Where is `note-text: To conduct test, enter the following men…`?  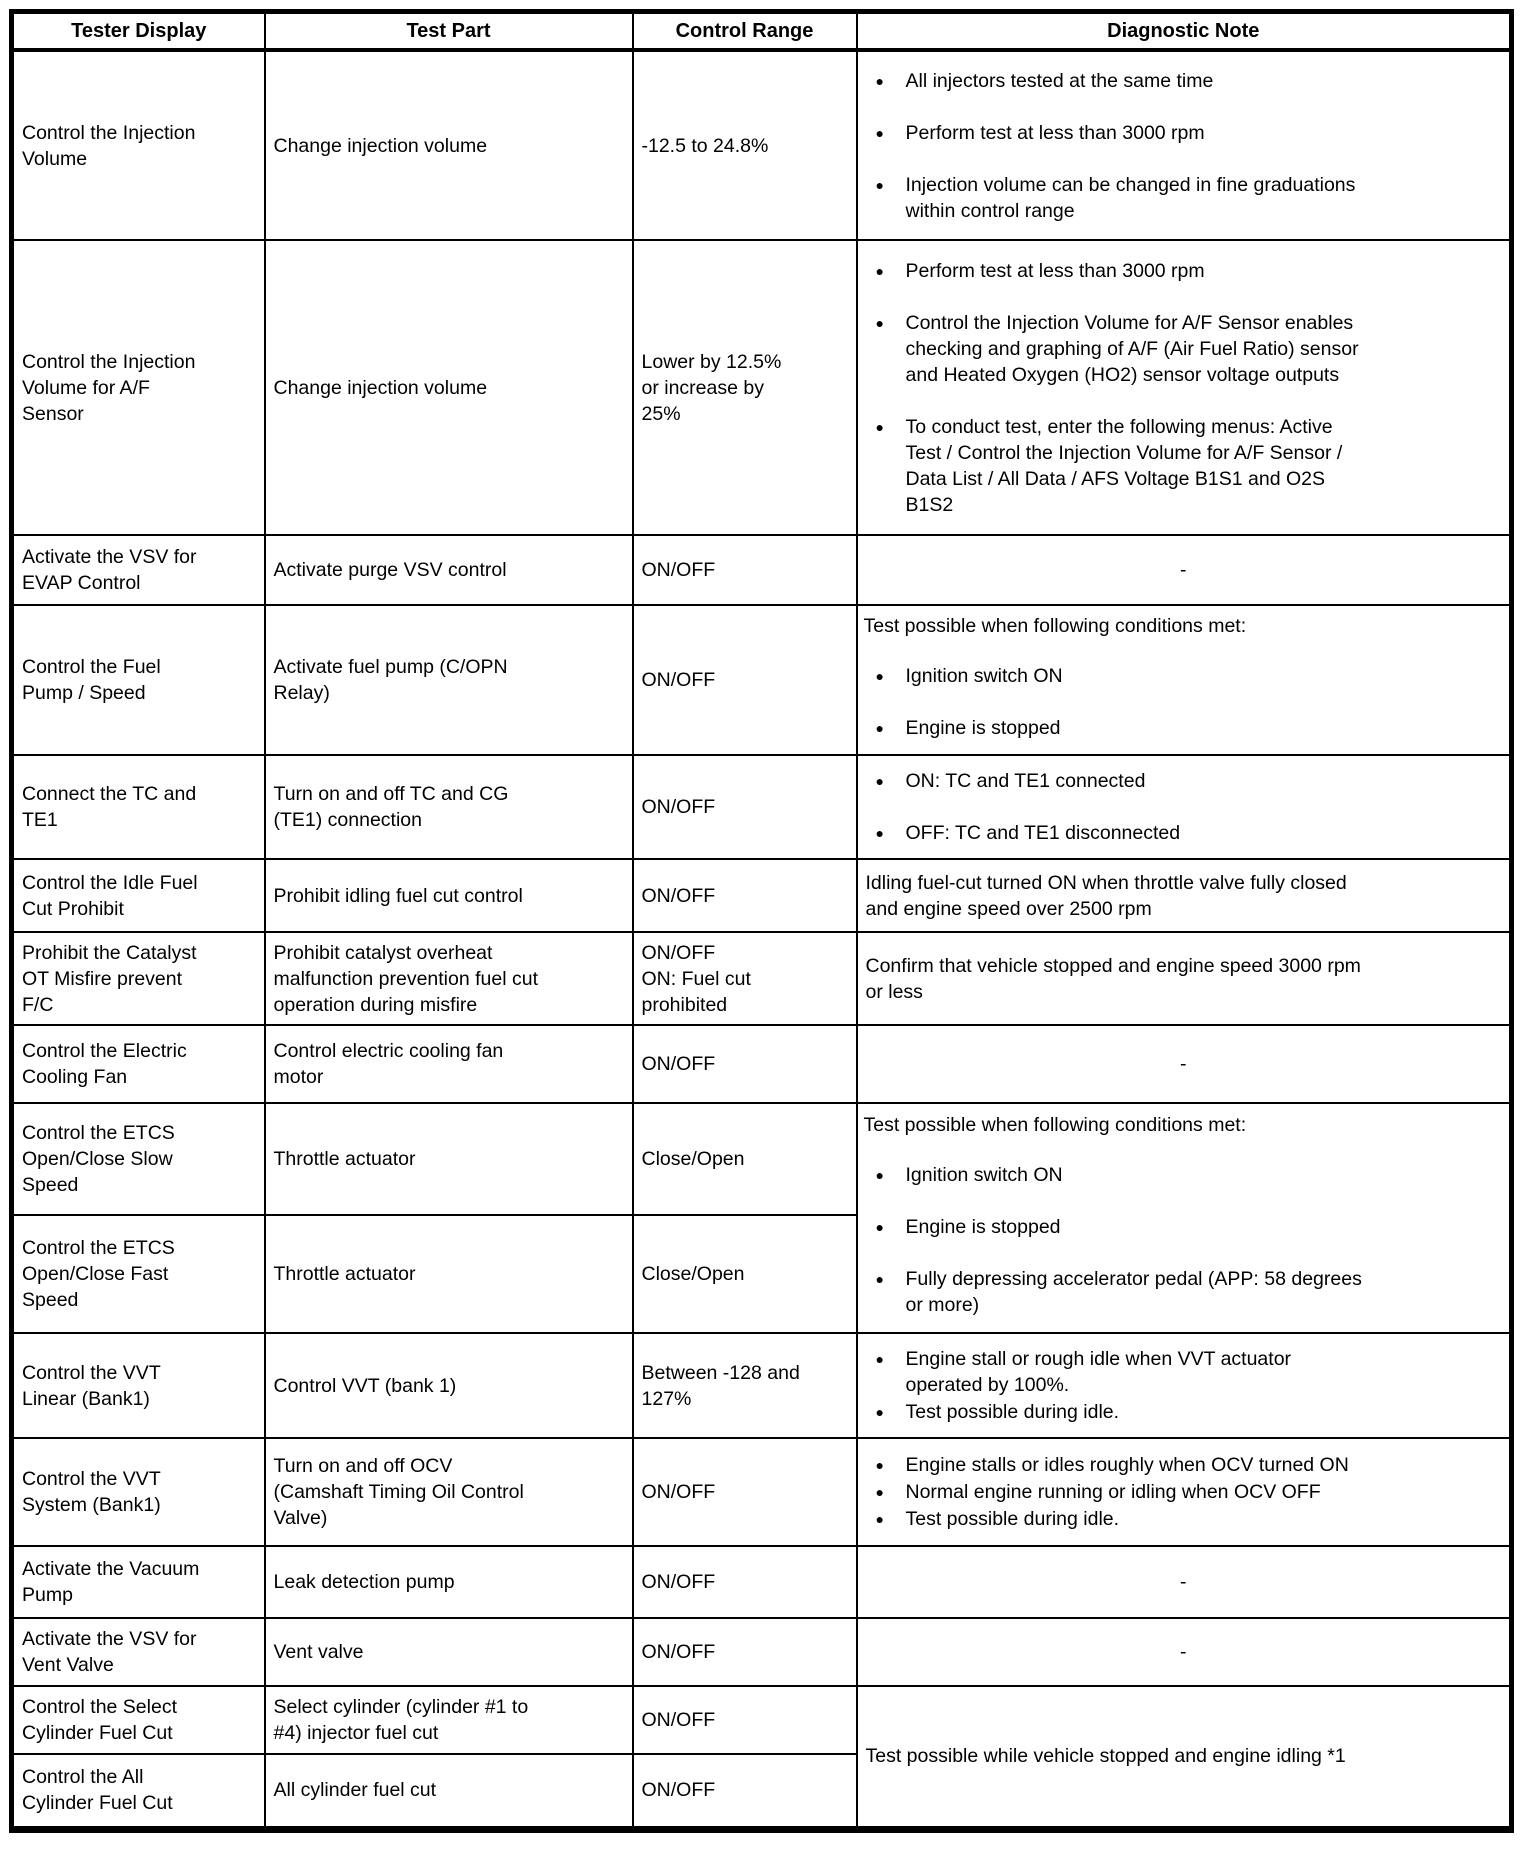
note-text: To conduct test, enter the following men… is located at coordinates (1124, 465).